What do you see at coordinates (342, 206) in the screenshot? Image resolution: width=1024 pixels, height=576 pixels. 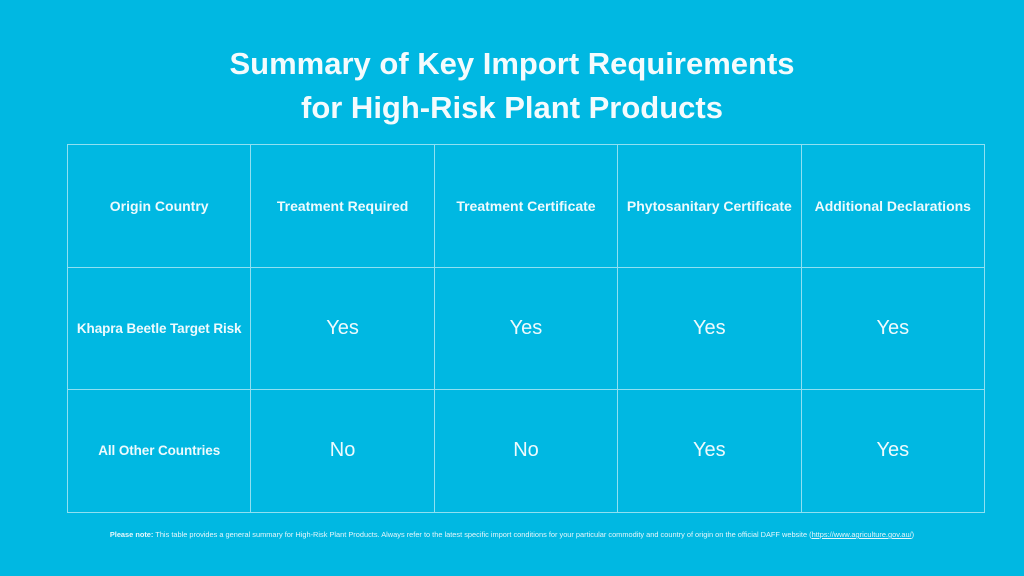 I see `header-treatment-required: Treatment Required` at bounding box center [342, 206].